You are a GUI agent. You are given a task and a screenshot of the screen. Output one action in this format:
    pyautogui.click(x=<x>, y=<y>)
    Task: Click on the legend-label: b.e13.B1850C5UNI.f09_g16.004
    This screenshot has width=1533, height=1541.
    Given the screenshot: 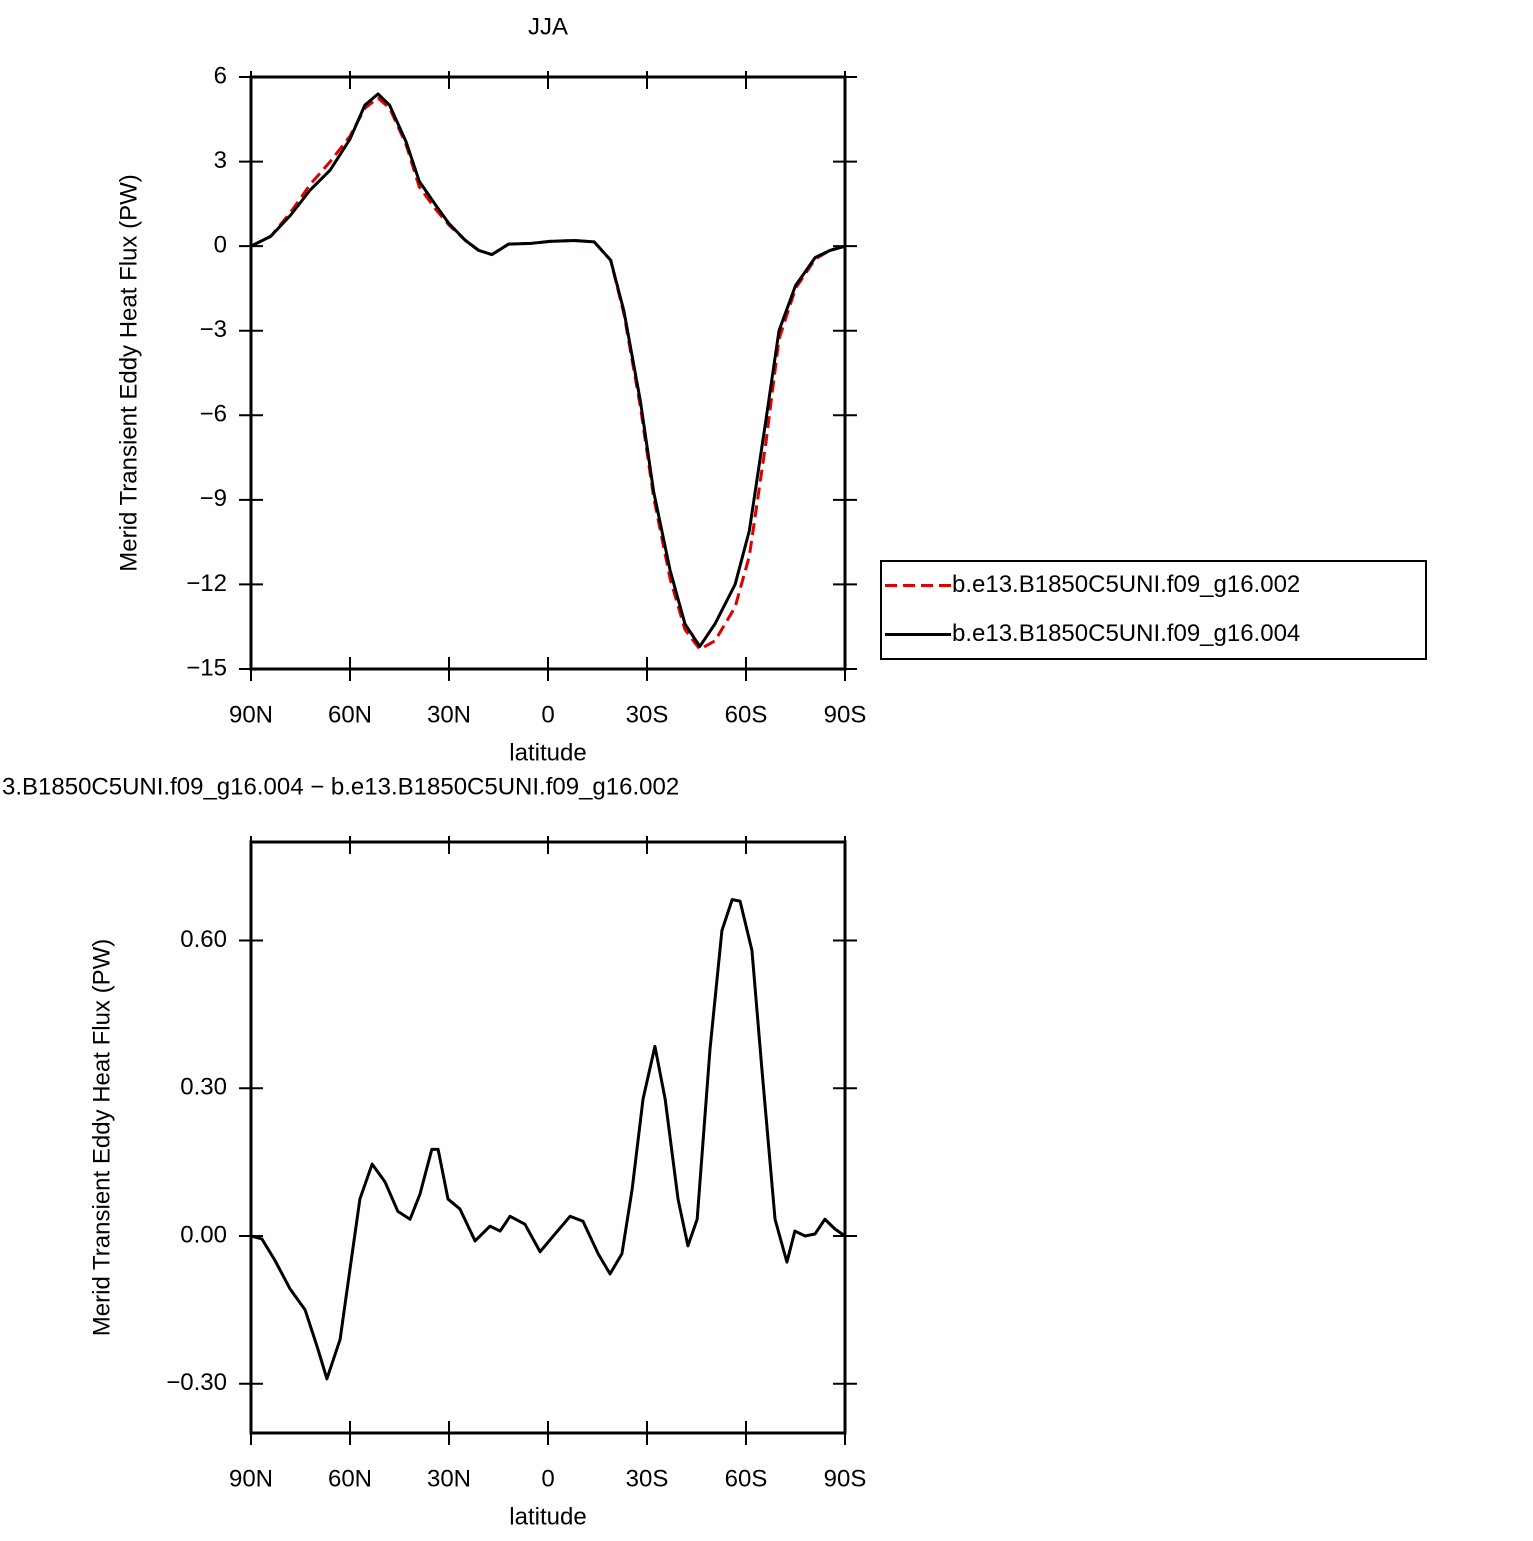 What is the action you would take?
    pyautogui.click(x=1126, y=633)
    